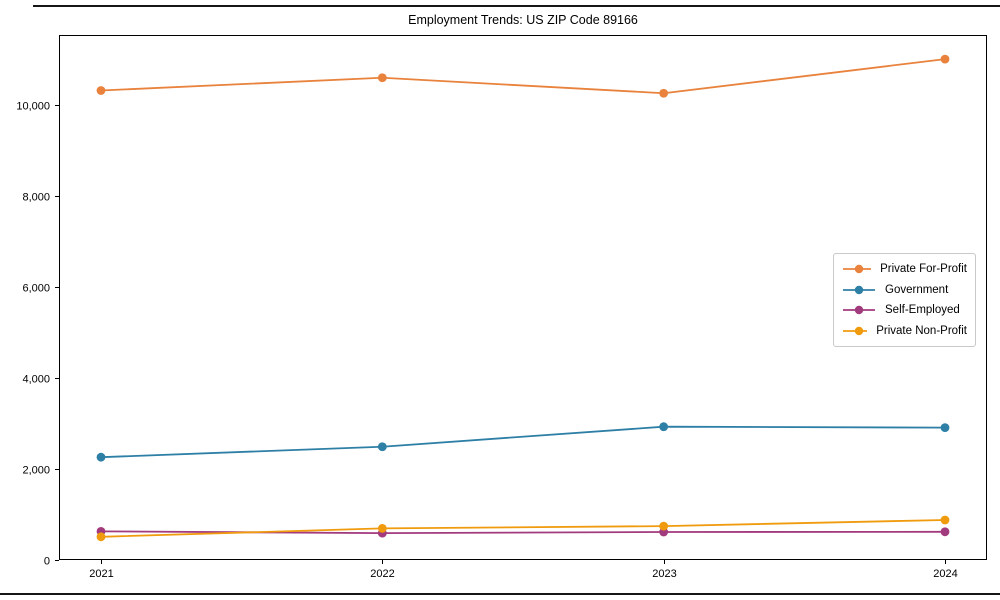 The height and width of the screenshot is (600, 1000). I want to click on series-private-for-profit, so click(523, 76).